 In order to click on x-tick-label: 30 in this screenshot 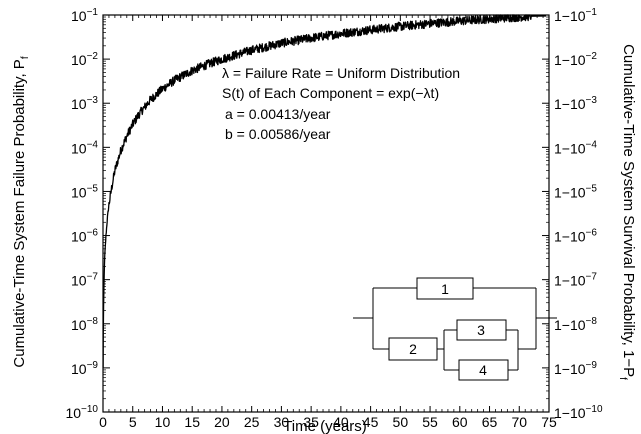, I will do `click(282, 422)`.